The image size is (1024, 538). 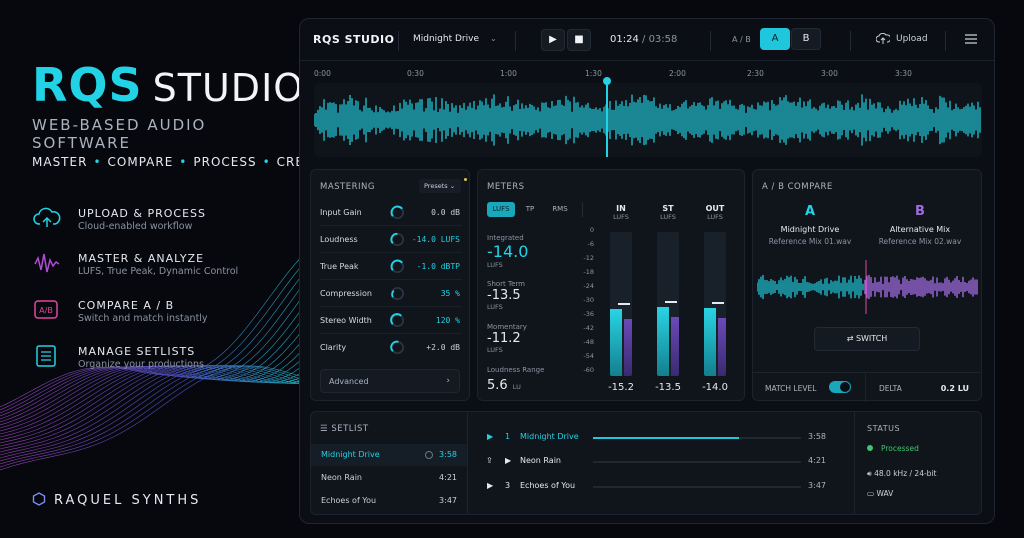 What do you see at coordinates (920, 211) in the screenshot?
I see `b-letter: B` at bounding box center [920, 211].